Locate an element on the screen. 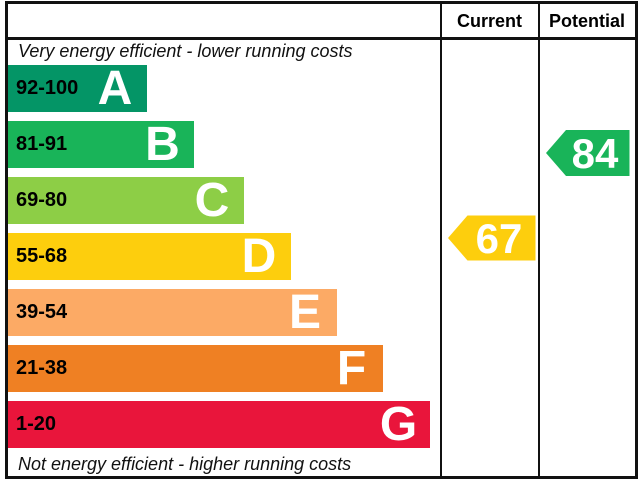  svg-text: 84 is located at coordinates (595, 153).